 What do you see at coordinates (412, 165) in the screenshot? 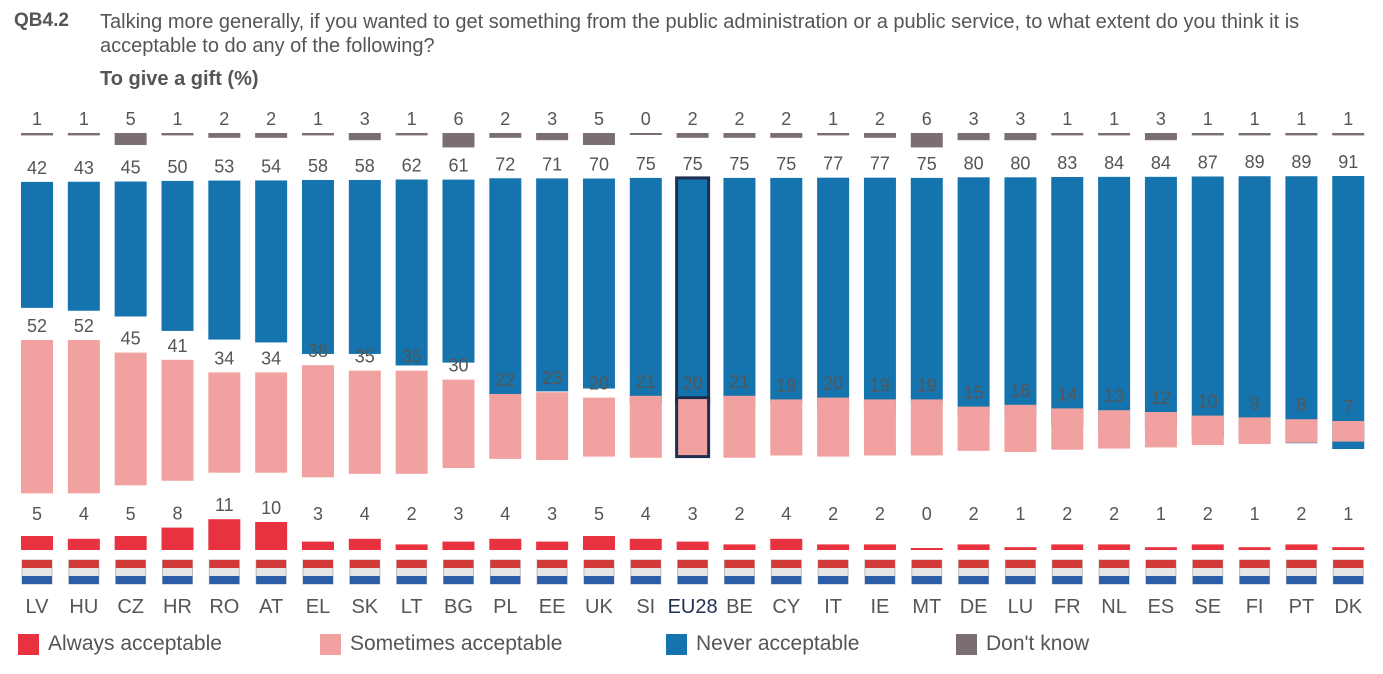
I see `value-label-never: 62` at bounding box center [412, 165].